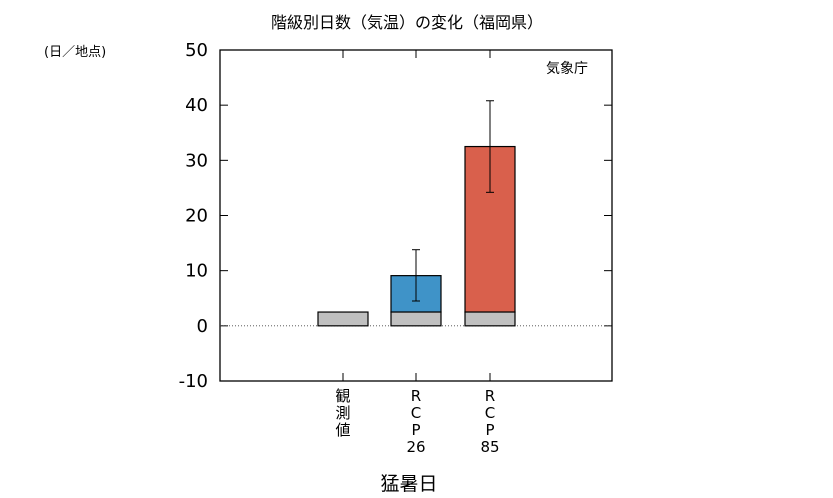 The height and width of the screenshot is (498, 833). Describe the element at coordinates (342, 413) in the screenshot. I see `x-category-label: 測` at that location.